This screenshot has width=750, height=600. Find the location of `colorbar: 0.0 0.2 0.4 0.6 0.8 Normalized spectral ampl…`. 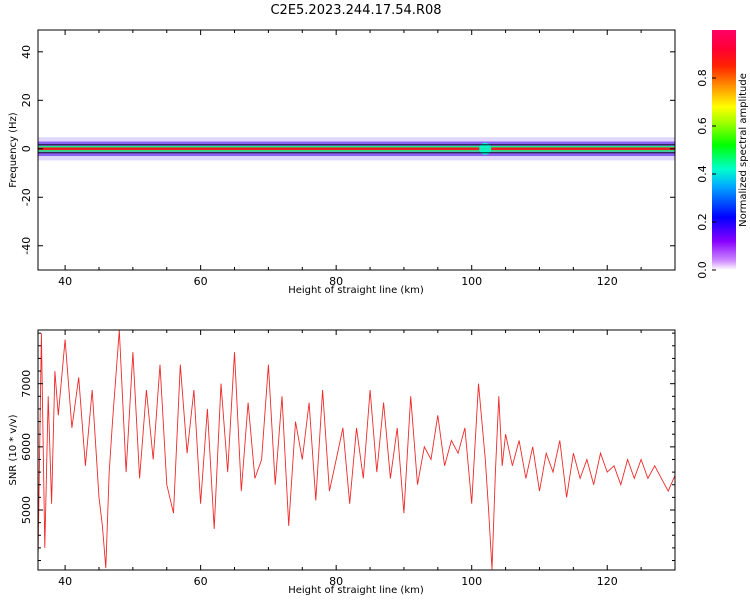

colorbar: 0.0 0.2 0.4 0.6 0.8 Normalized spectral ampl… is located at coordinates (722, 154).